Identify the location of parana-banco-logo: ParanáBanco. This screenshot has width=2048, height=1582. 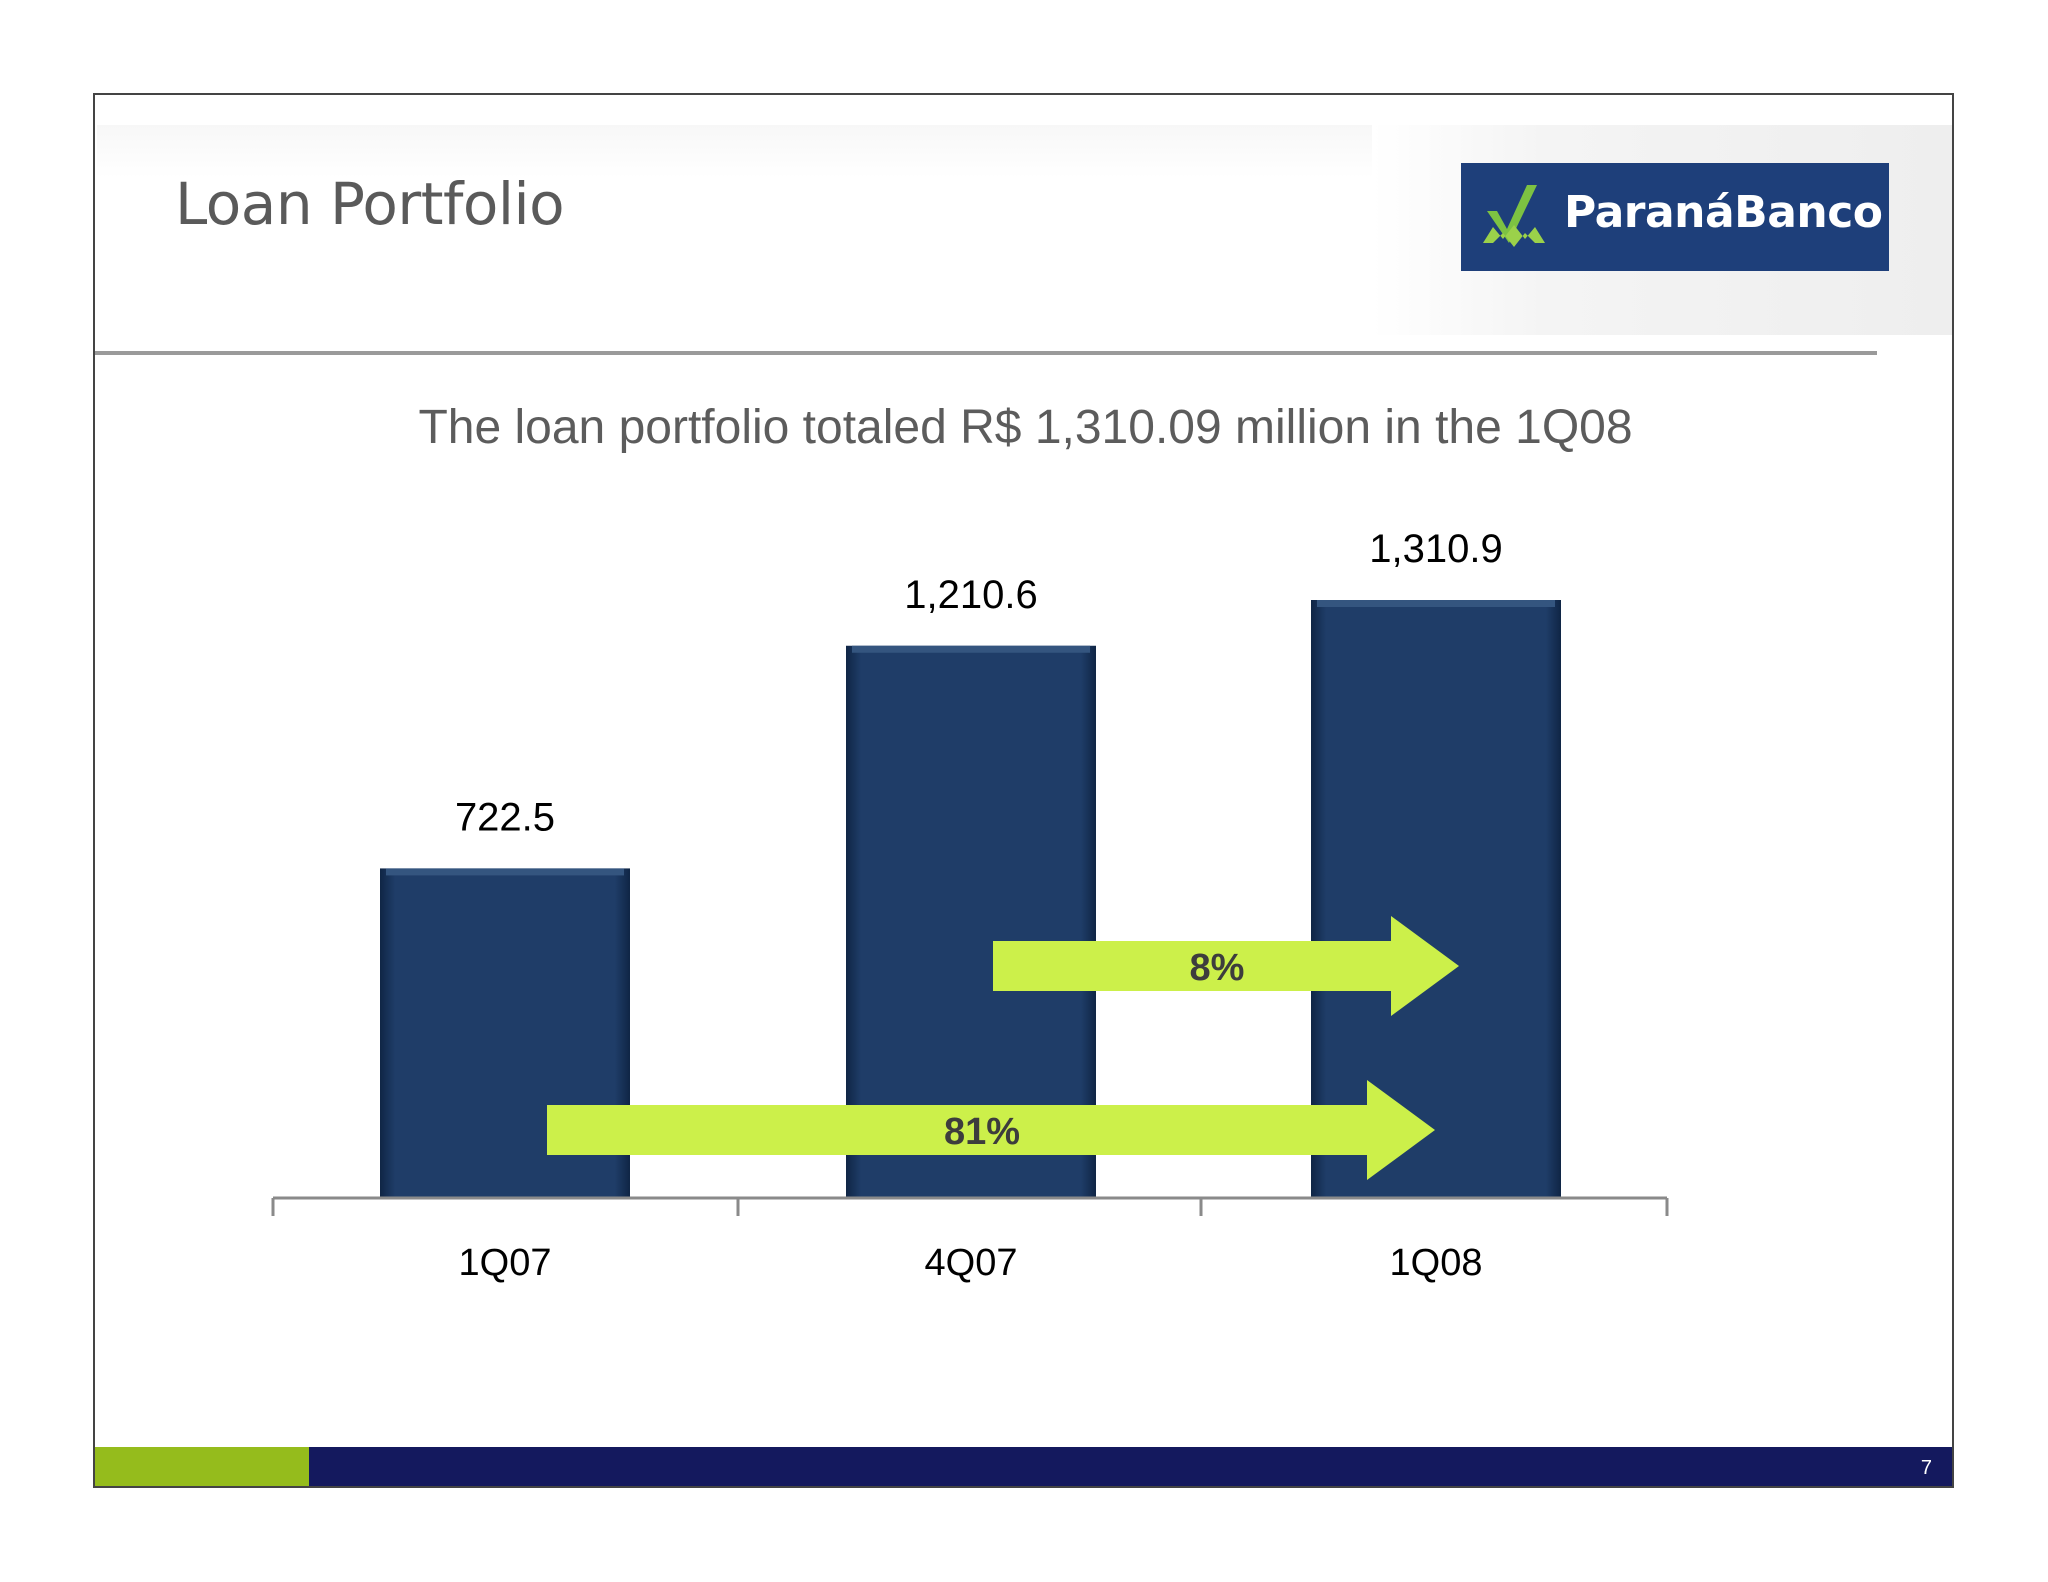
(1675, 217).